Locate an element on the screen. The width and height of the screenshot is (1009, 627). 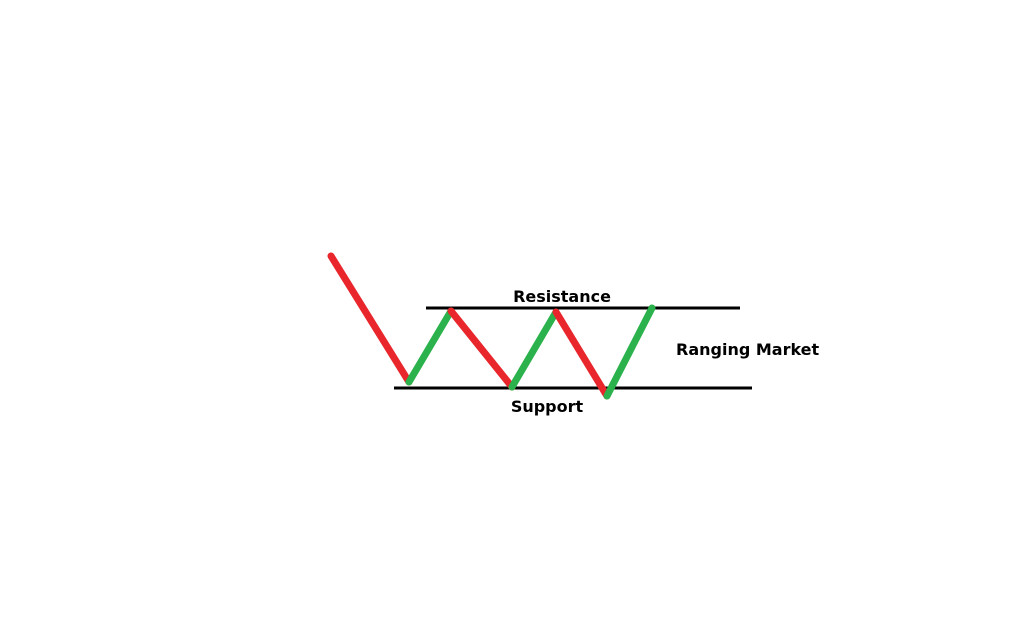
price-path is located at coordinates (491, 326).